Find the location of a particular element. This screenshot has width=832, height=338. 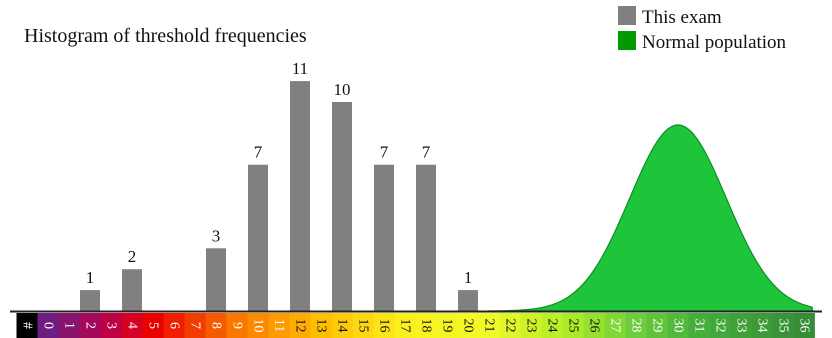

bar-value-label-12: 11 is located at coordinates (300, 68).